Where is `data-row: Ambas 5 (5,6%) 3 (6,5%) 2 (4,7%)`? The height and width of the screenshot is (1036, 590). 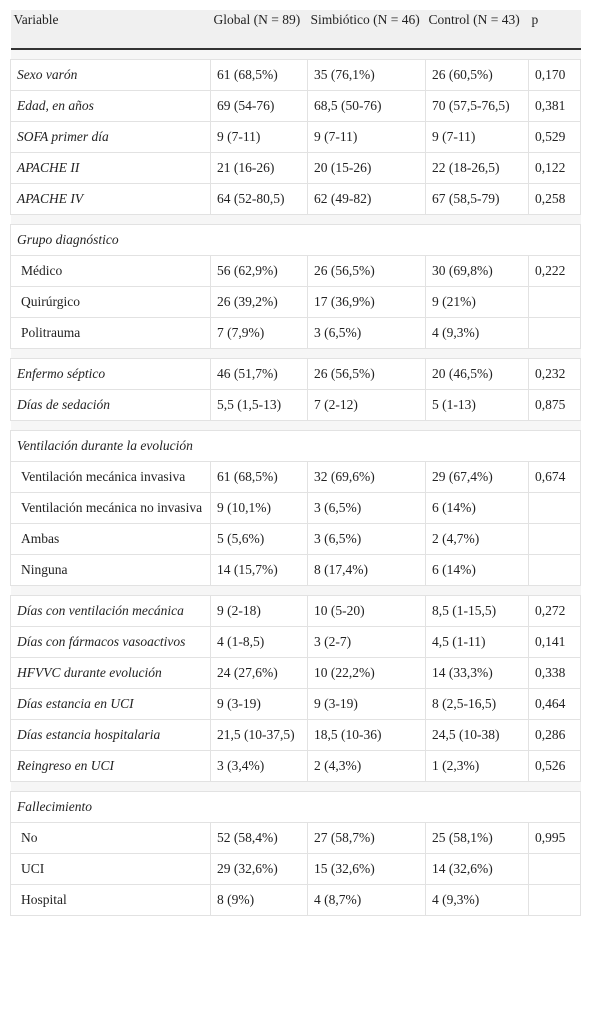 data-row: Ambas 5 (5,6%) 3 (6,5%) 2 (4,7%) is located at coordinates (295, 539).